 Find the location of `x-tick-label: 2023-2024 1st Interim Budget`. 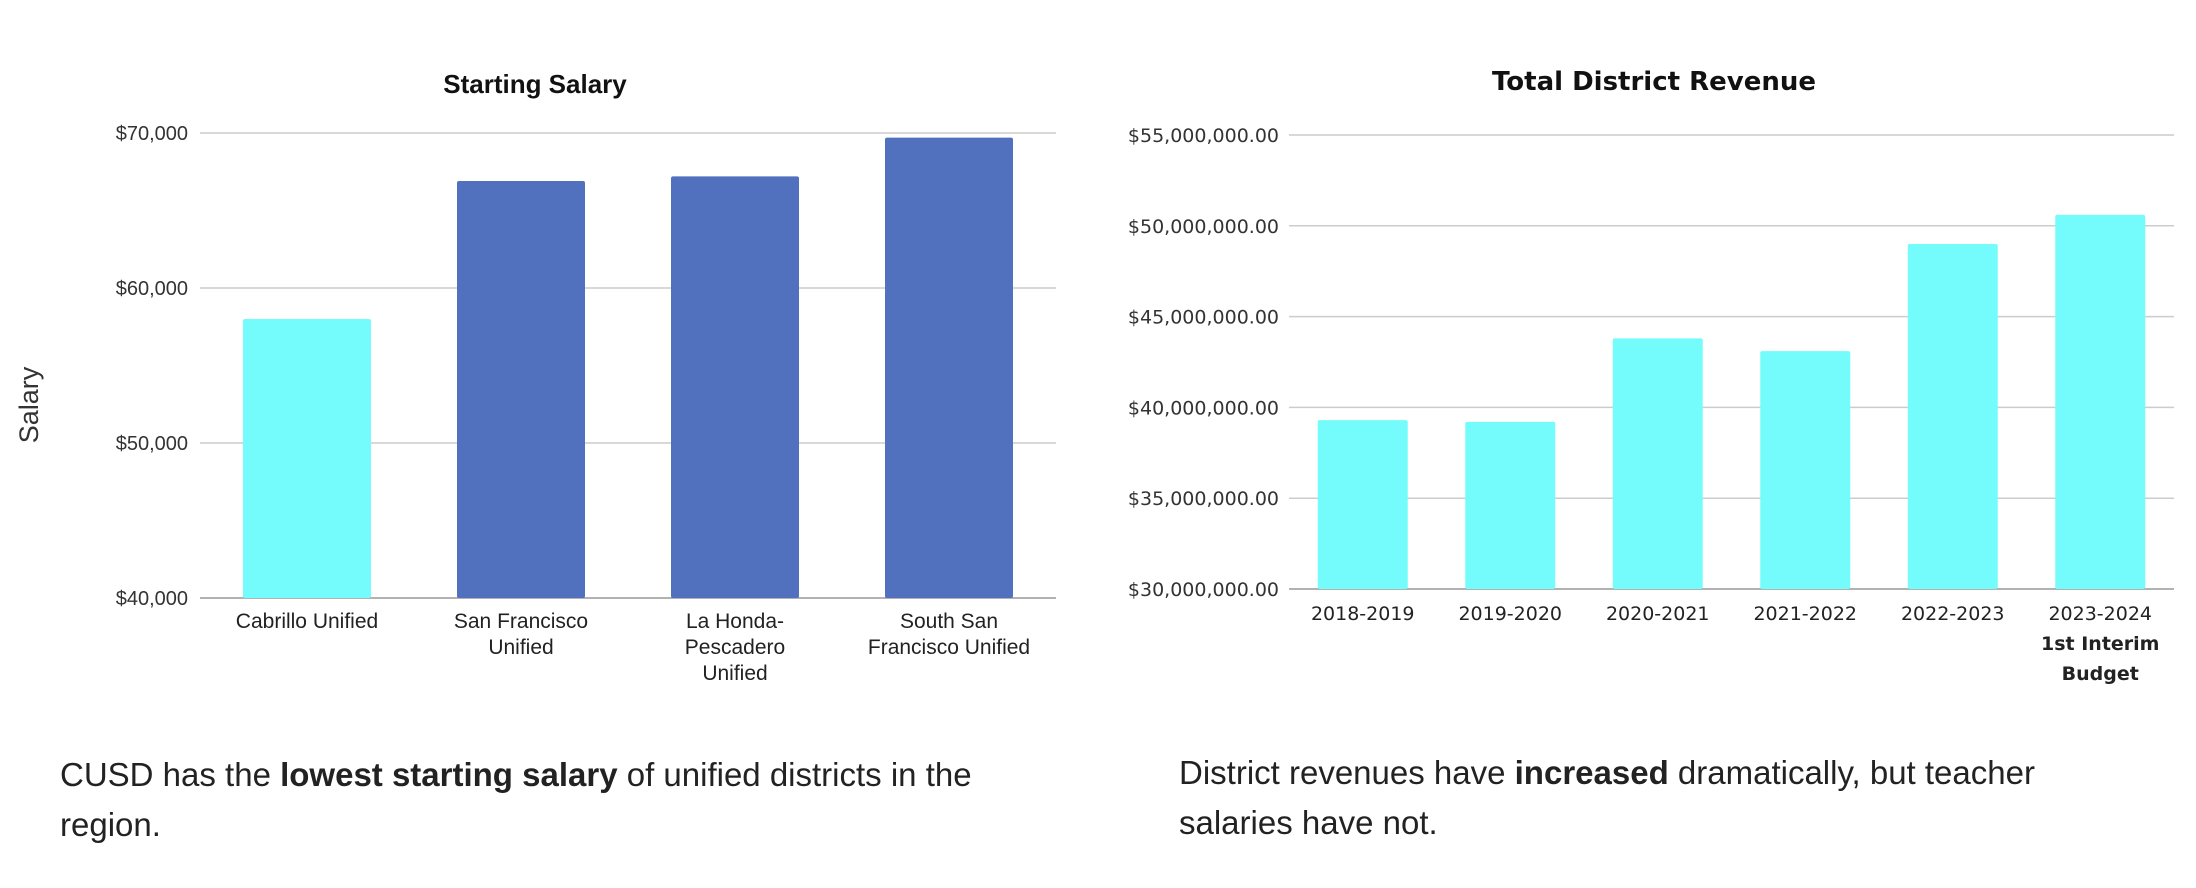

x-tick-label: 2023-2024 1st Interim Budget is located at coordinates (2100, 644).